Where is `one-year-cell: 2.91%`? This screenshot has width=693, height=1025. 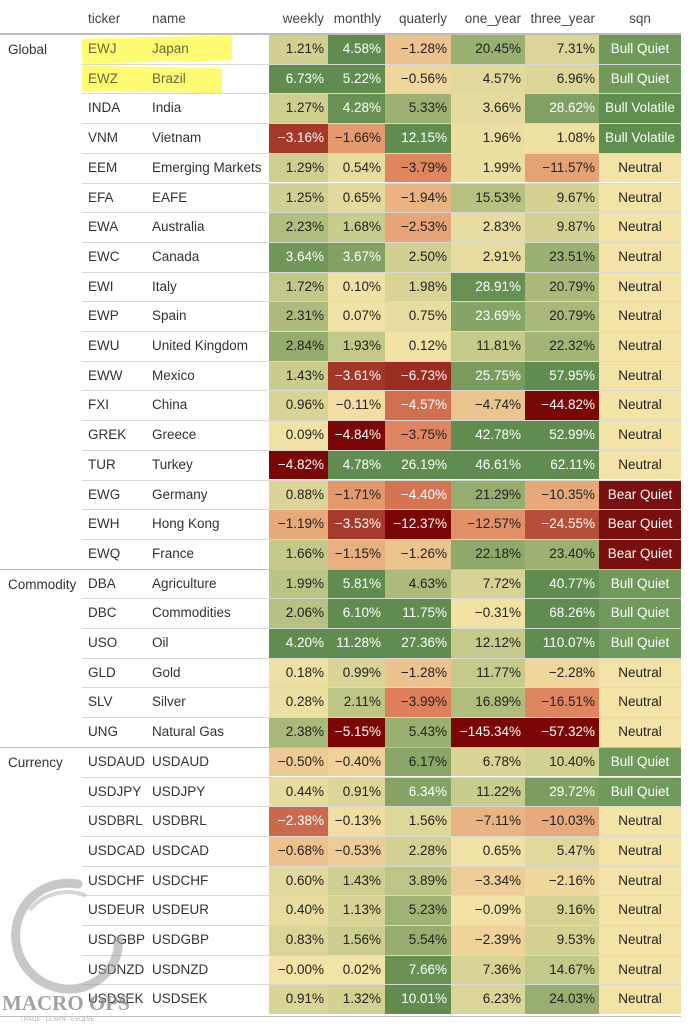 one-year-cell: 2.91% is located at coordinates (488, 257).